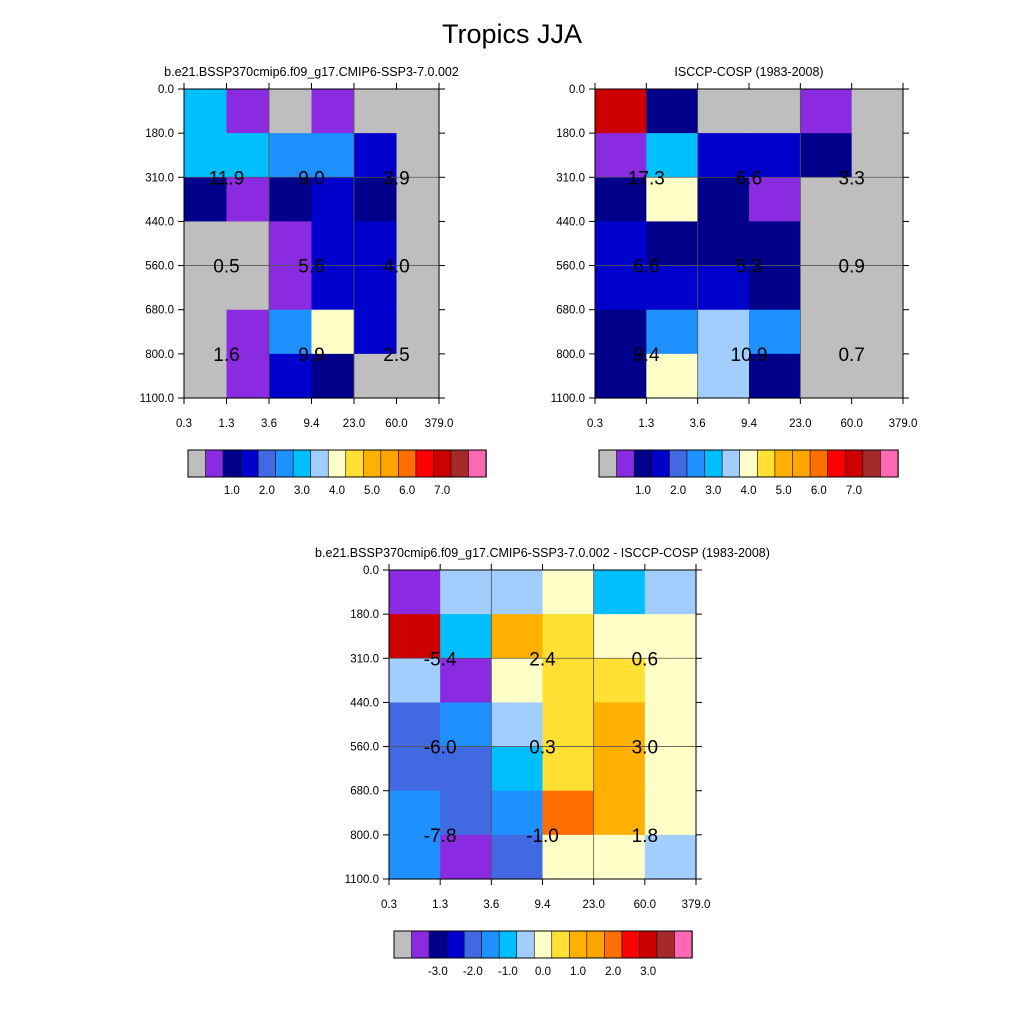  I want to click on colorbar-label: 2.0, so click(267, 491).